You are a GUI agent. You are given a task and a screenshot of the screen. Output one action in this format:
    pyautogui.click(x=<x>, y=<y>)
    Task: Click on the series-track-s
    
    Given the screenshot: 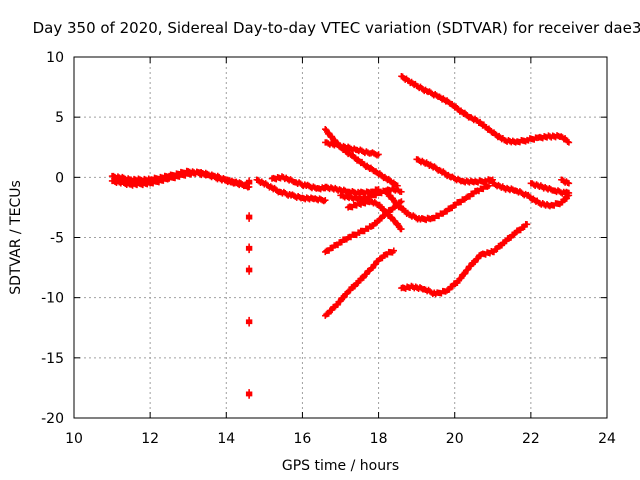 What is the action you would take?
    pyautogui.click(x=565, y=181)
    